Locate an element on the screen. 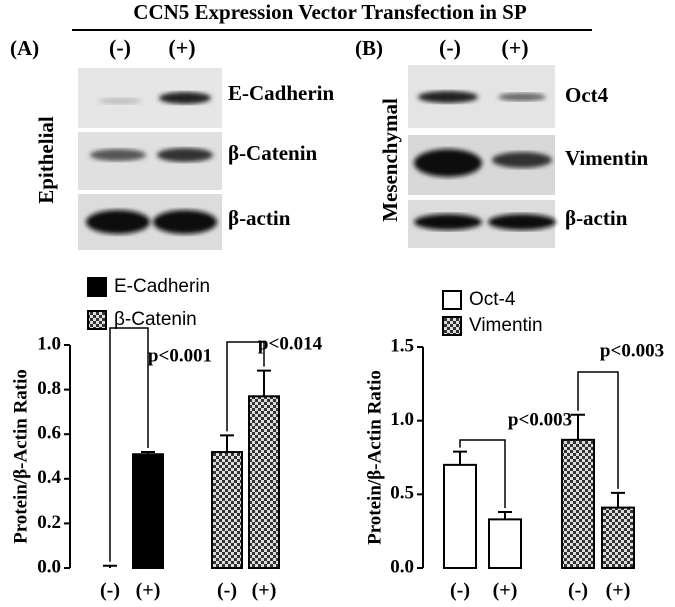 This screenshot has width=675, height=607. annotation: p<0.014 is located at coordinates (290, 343).